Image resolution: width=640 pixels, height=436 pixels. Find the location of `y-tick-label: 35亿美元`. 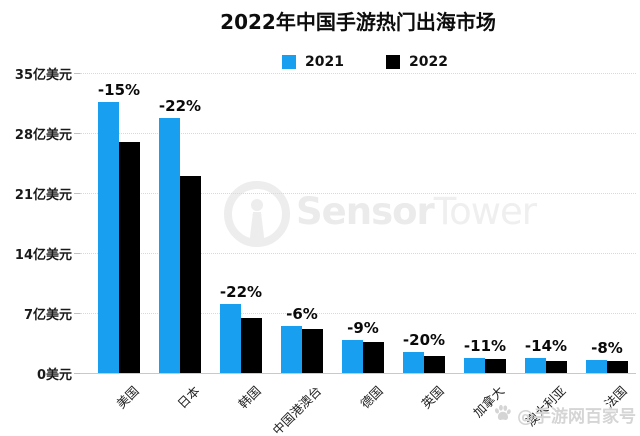

y-tick-label: 35亿美元 is located at coordinates (43, 75).